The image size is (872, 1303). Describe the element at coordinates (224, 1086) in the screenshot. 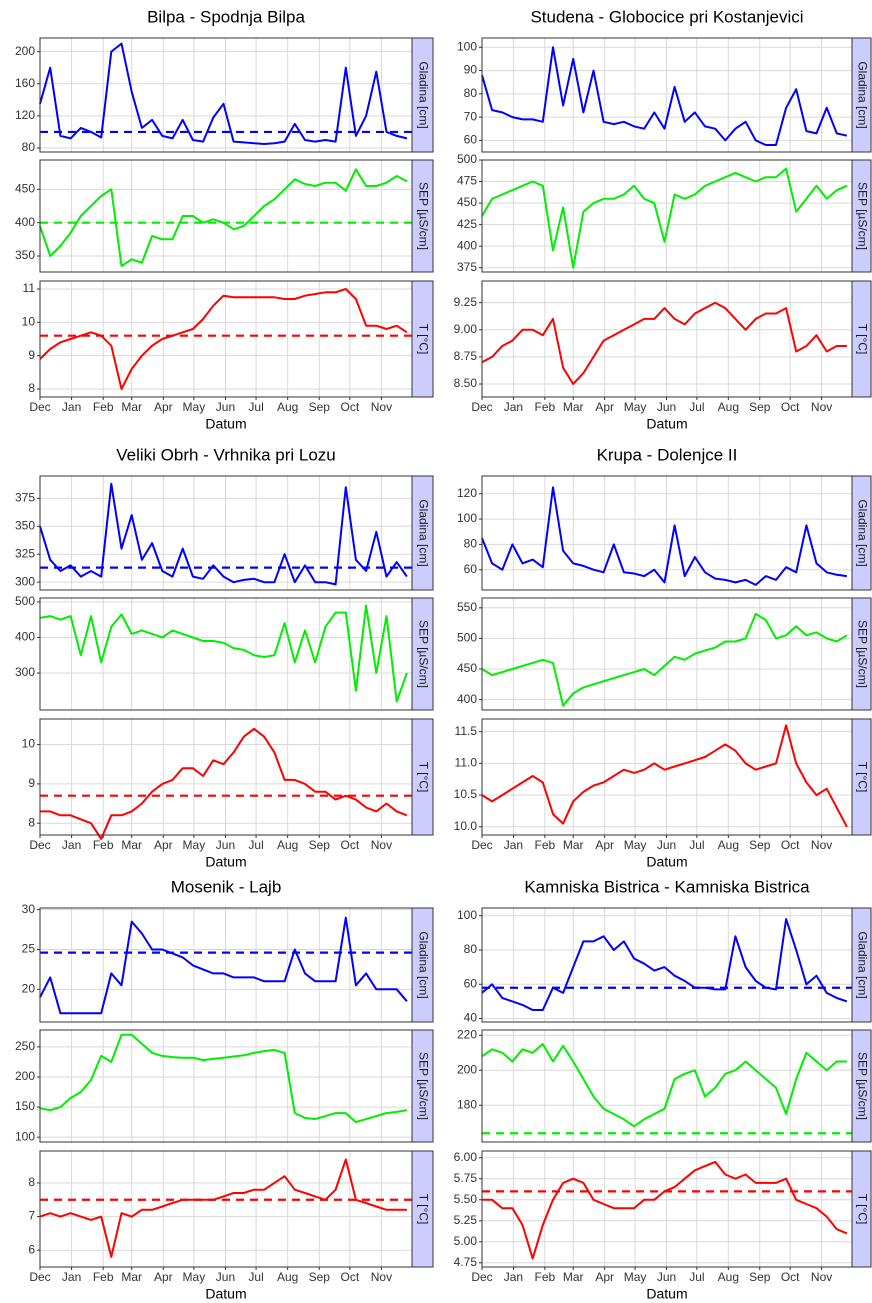

I see `panel: 100 150 200 250 SEP [µS/cm]` at that location.